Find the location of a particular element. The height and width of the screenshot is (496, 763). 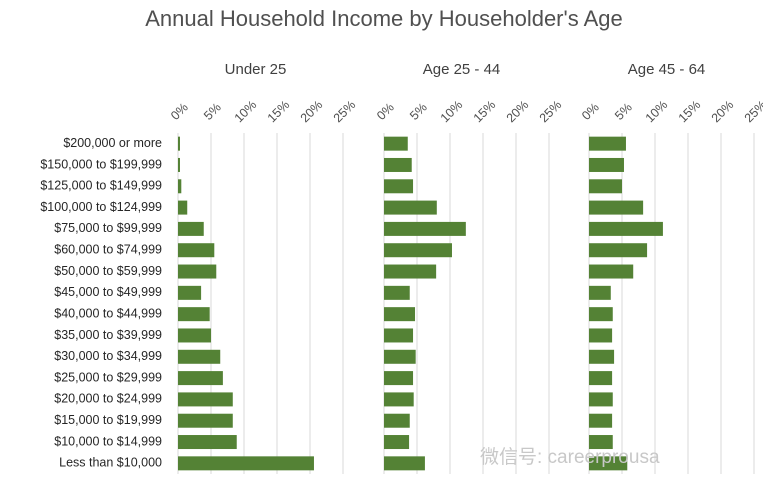

y-tick-label: $60,000 to $74,999 is located at coordinates (108, 250).